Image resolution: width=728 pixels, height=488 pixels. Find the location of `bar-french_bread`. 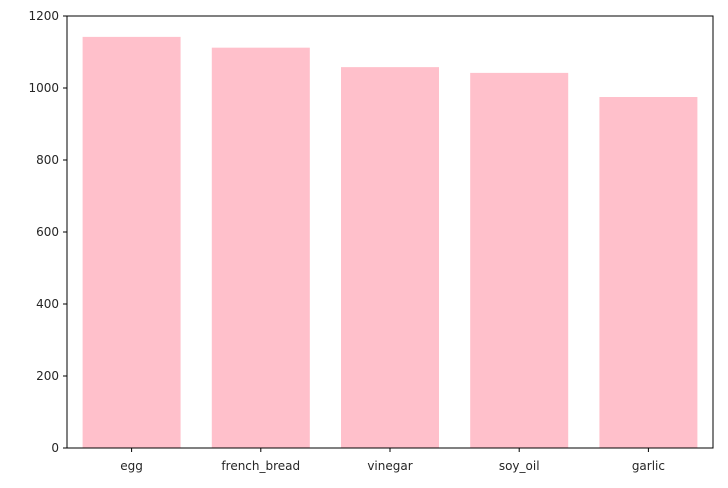

bar-french_bread is located at coordinates (260, 248).